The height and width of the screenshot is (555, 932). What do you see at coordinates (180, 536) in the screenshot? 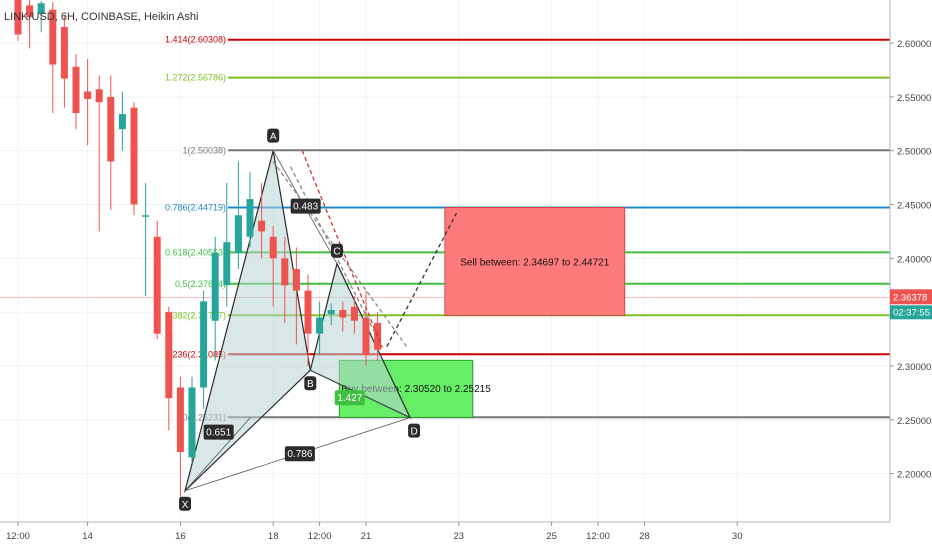
I see `x-tick-label: 16` at bounding box center [180, 536].